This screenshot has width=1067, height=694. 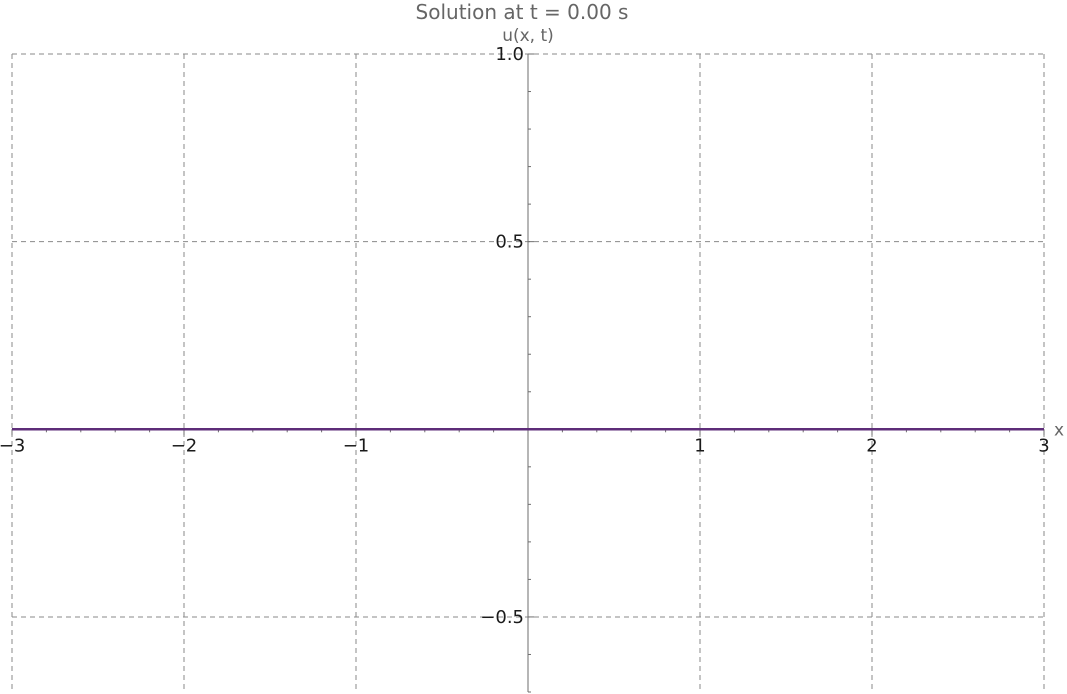 I want to click on chart-title: Solution at t = 0.00 s, so click(x=522, y=12).